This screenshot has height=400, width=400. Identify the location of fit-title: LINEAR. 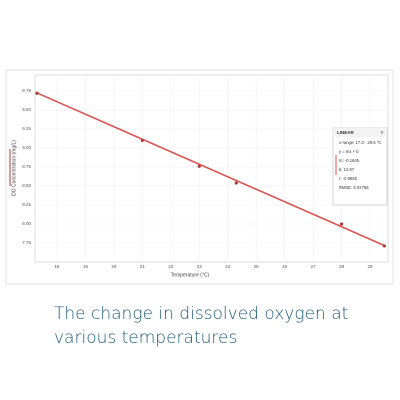
(346, 132).